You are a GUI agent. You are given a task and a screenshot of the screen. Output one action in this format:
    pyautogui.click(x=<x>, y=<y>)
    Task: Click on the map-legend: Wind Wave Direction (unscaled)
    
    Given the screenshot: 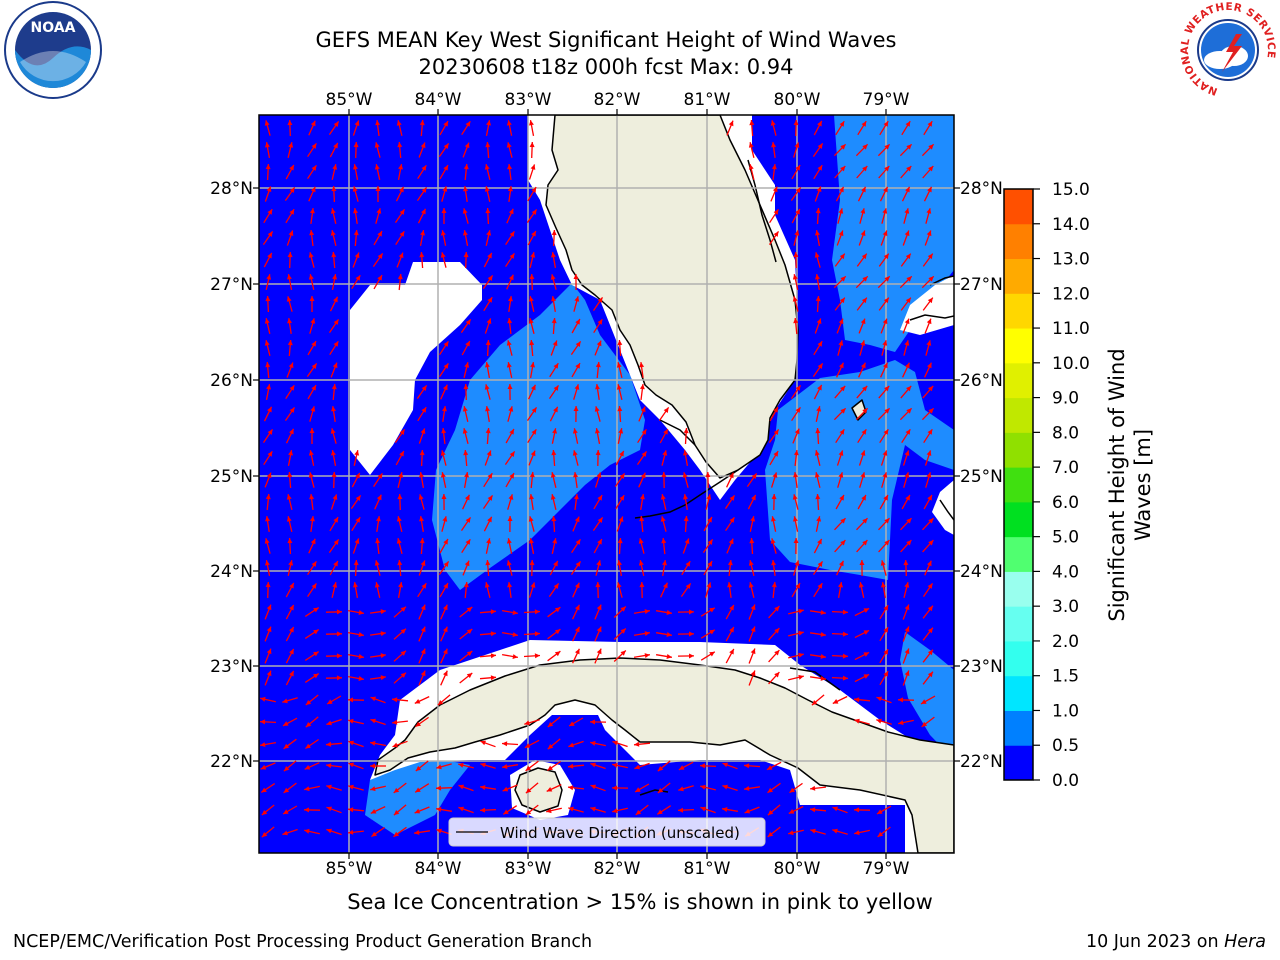 What is the action you would take?
    pyautogui.click(x=607, y=832)
    